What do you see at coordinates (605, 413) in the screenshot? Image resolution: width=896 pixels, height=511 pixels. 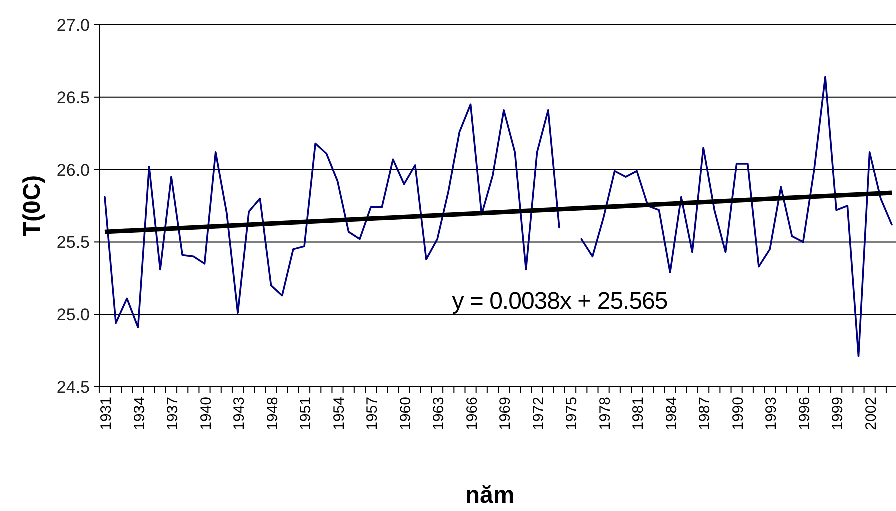 I see `x-tick-label: 1978` at bounding box center [605, 413].